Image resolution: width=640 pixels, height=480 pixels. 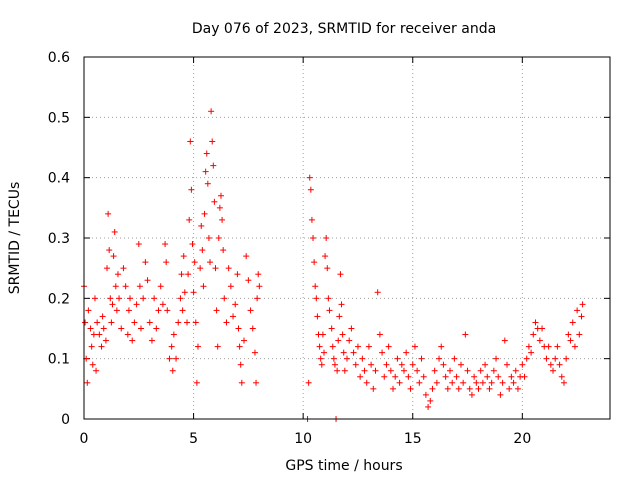 I want to click on x-tick-label: 15, so click(x=413, y=439).